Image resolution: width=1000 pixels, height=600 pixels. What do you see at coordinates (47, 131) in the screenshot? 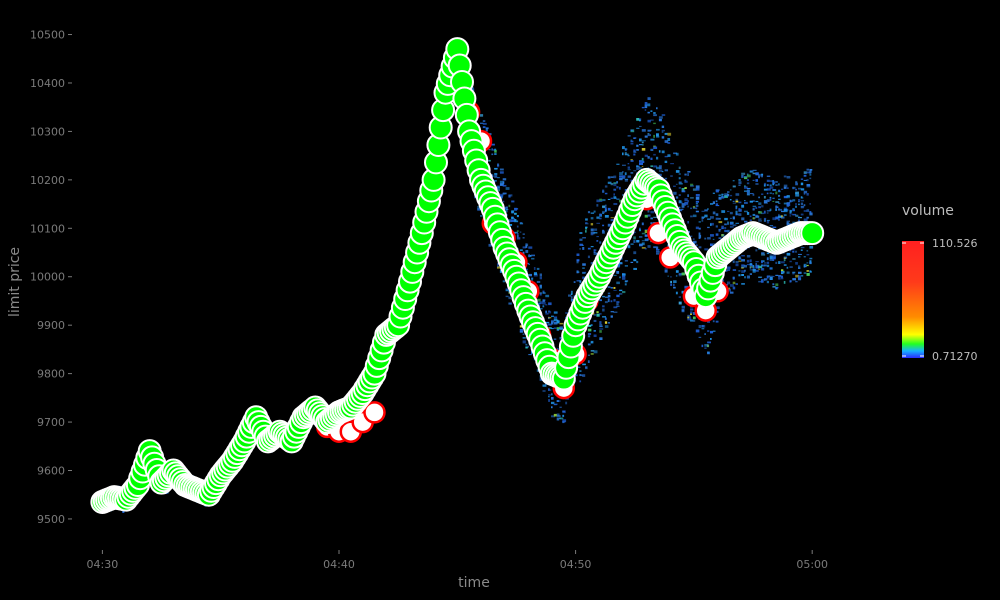
I see `y-tick-label: 10300` at bounding box center [47, 131].